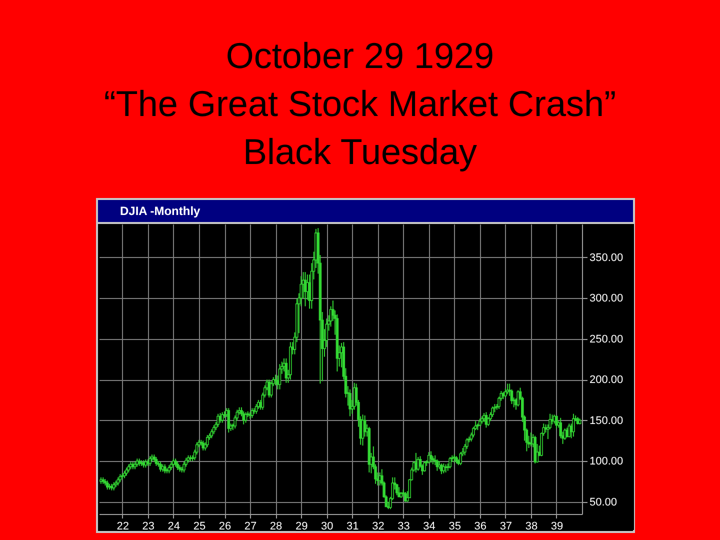  What do you see at coordinates (225, 526) in the screenshot?
I see `x-tick-label: 26` at bounding box center [225, 526].